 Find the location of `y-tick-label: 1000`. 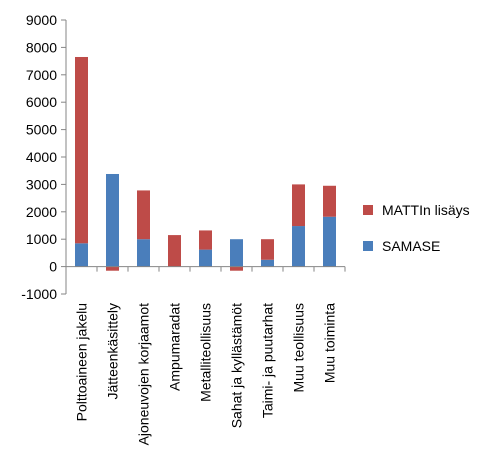

y-tick-label: 1000 is located at coordinates (41, 239).